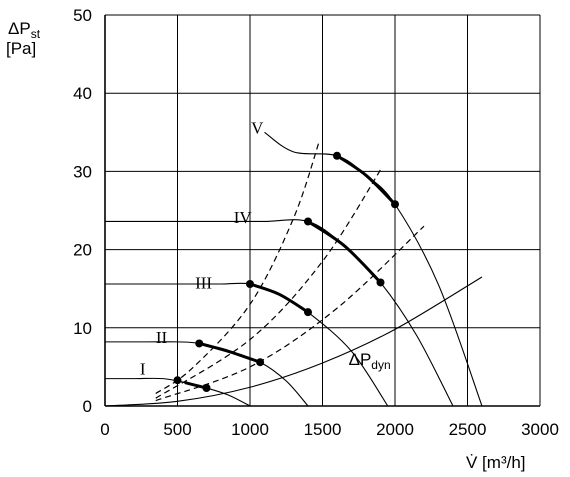  What do you see at coordinates (87, 406) in the screenshot?
I see `y-tick-label: 0` at bounding box center [87, 406].